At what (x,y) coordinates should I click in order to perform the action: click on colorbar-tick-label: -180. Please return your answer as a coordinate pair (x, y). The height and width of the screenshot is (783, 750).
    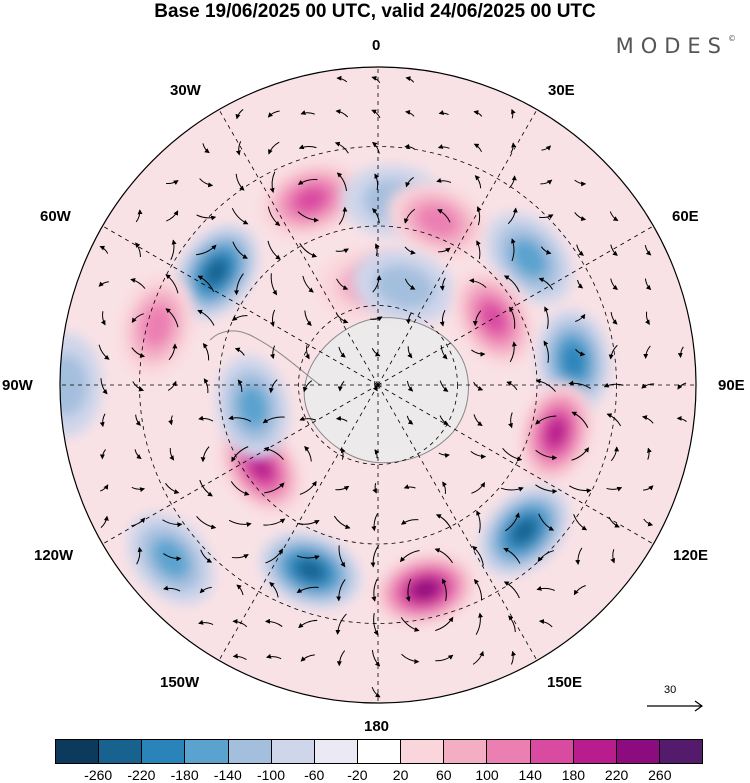
    Looking at the image, I should click on (184, 775).